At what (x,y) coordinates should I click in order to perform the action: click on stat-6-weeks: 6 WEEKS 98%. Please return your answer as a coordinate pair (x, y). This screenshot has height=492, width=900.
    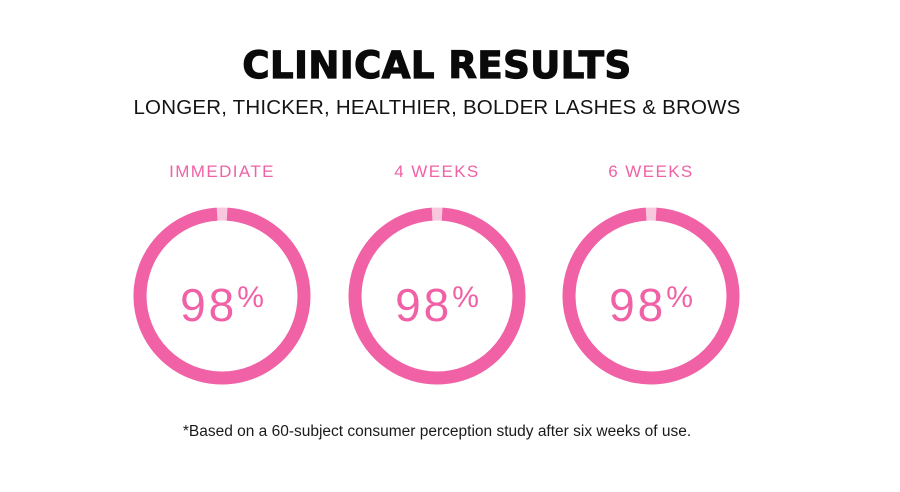
    Looking at the image, I should click on (651, 273).